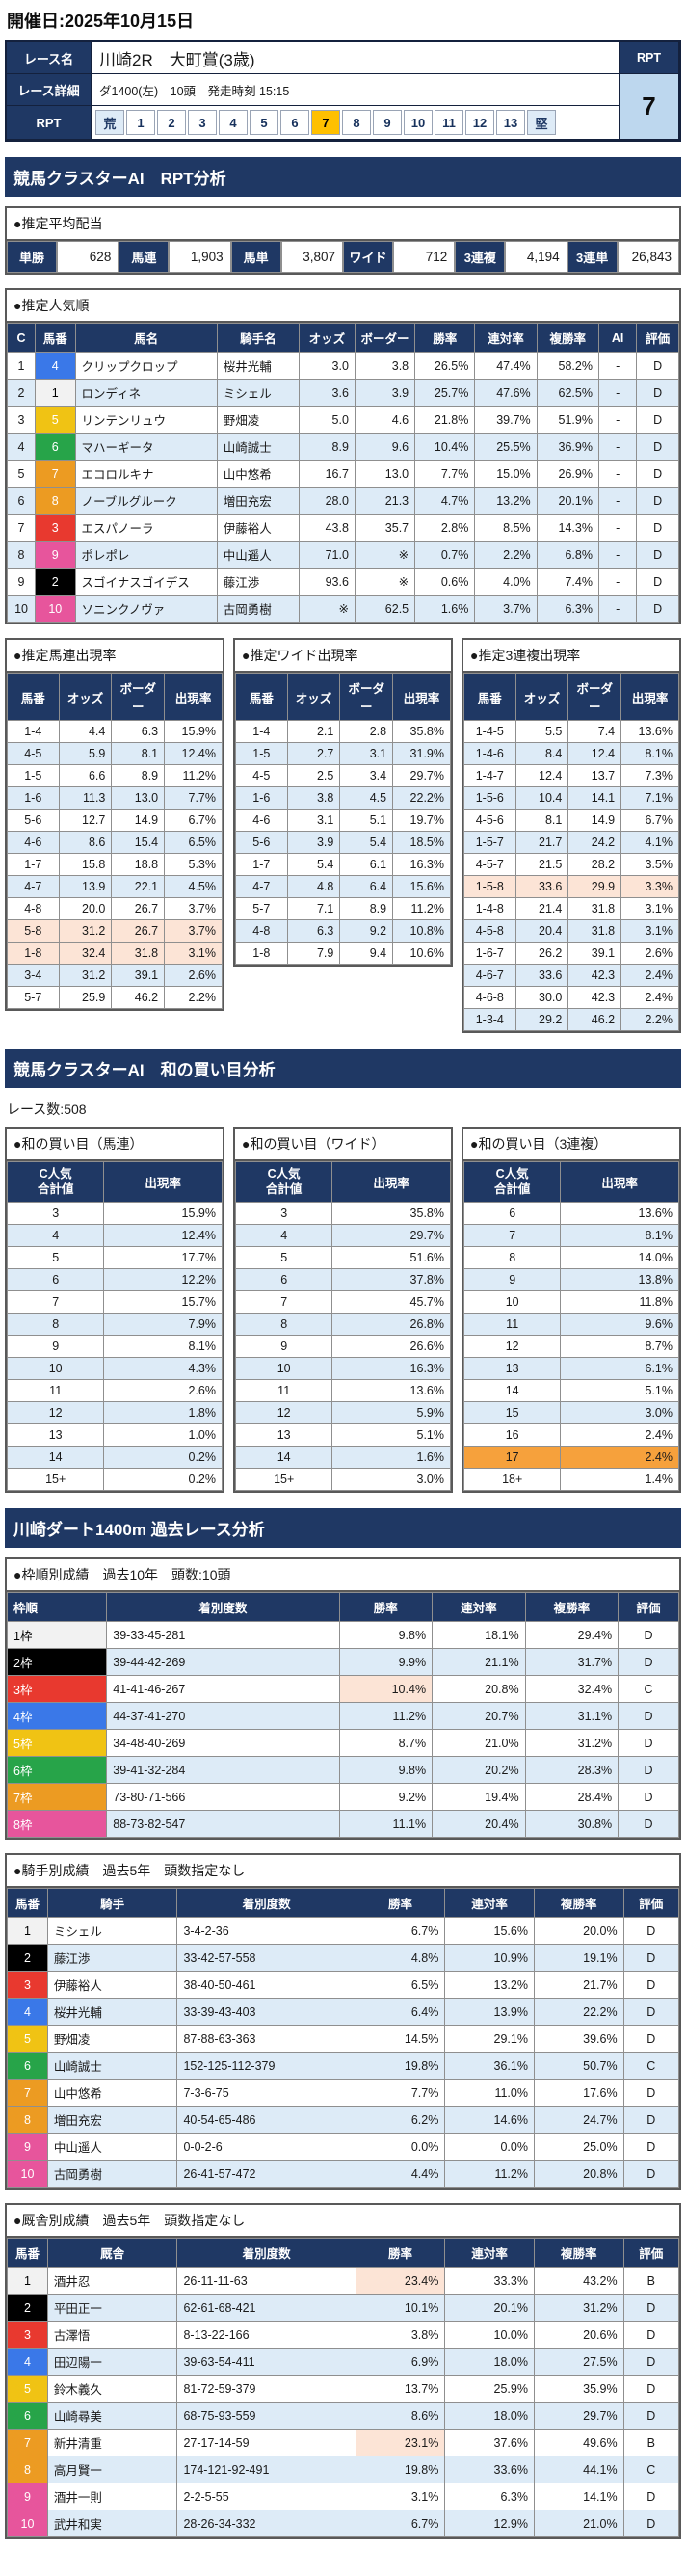 The width and height of the screenshot is (686, 2576). What do you see at coordinates (146, 420) in the screenshot?
I see `cell-name: リンテンリュウ` at bounding box center [146, 420].